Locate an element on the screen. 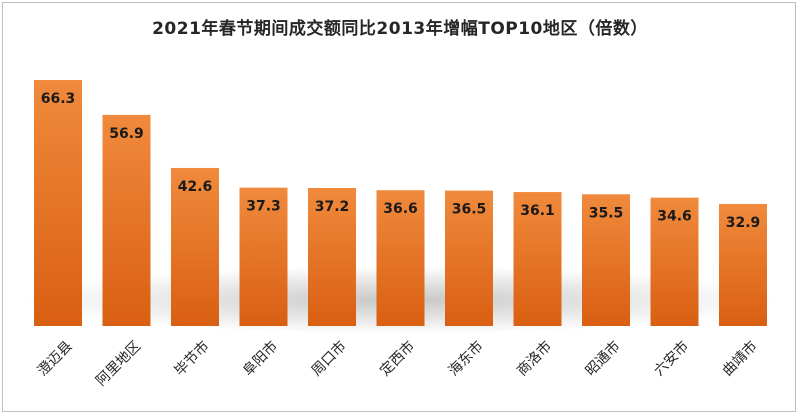  data-label: 36.5 is located at coordinates (469, 210).